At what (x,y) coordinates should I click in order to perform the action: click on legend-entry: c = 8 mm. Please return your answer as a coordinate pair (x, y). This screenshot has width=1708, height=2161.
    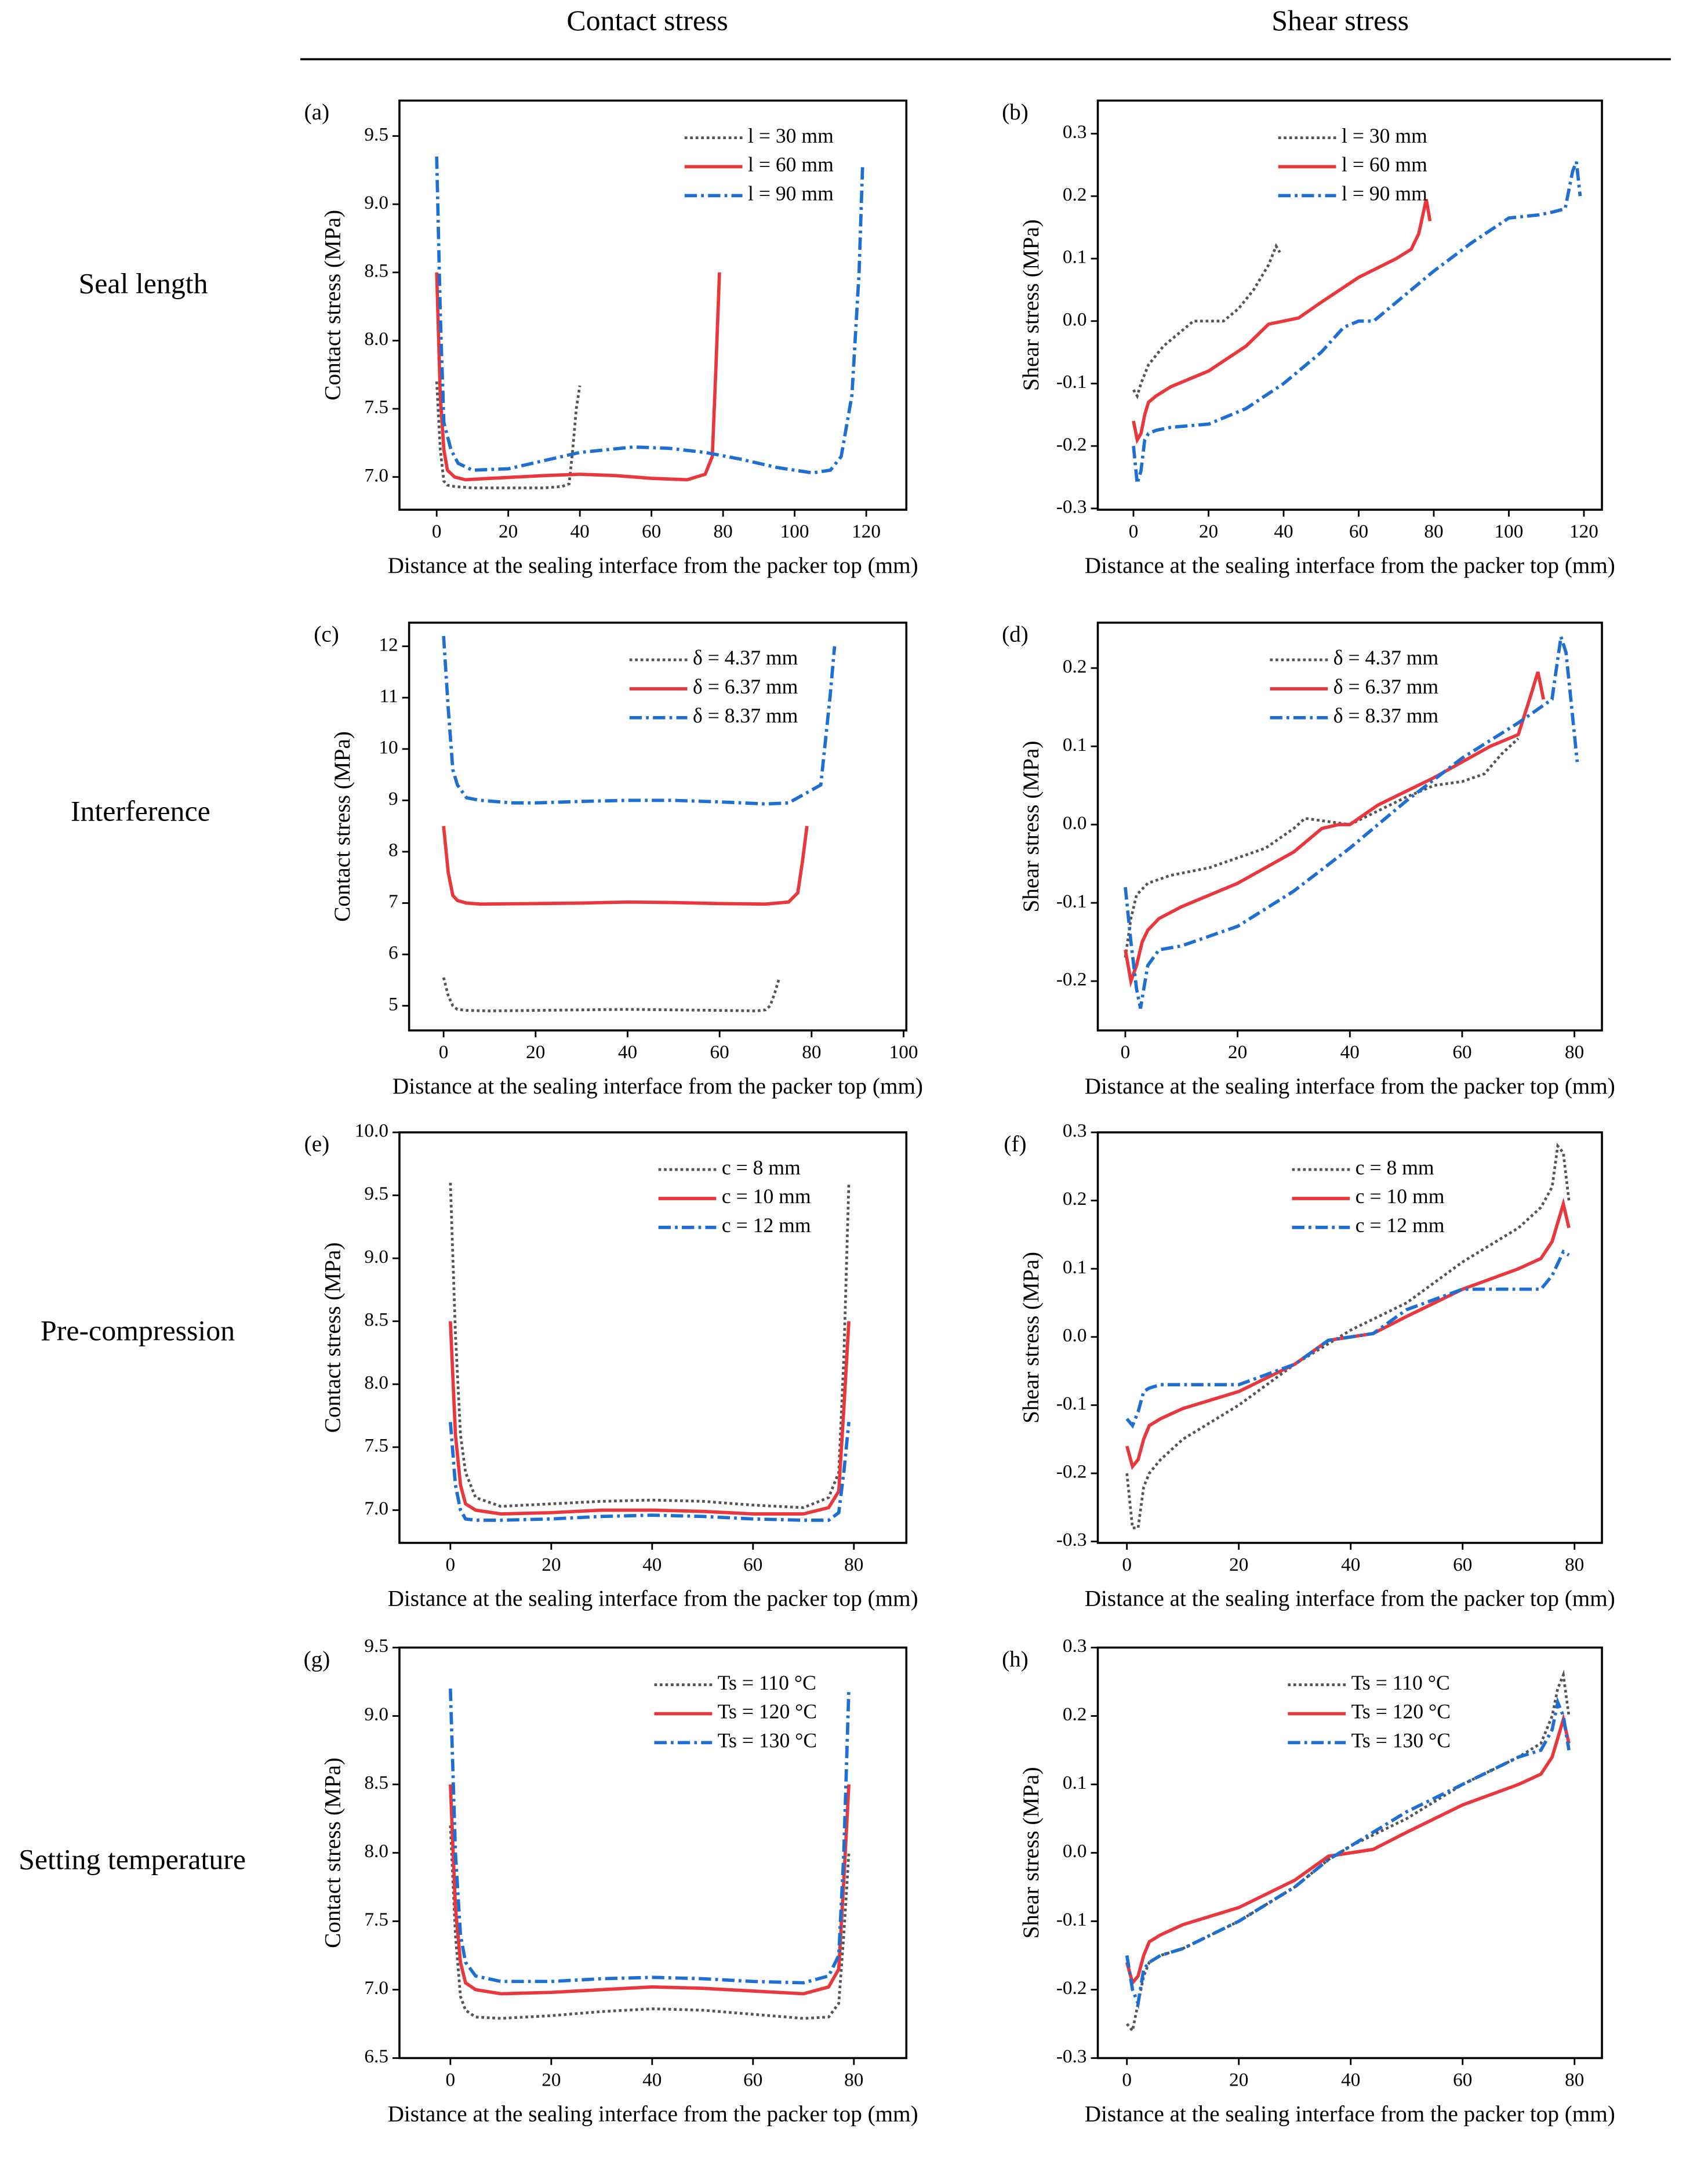
    Looking at the image, I should click on (1395, 1167).